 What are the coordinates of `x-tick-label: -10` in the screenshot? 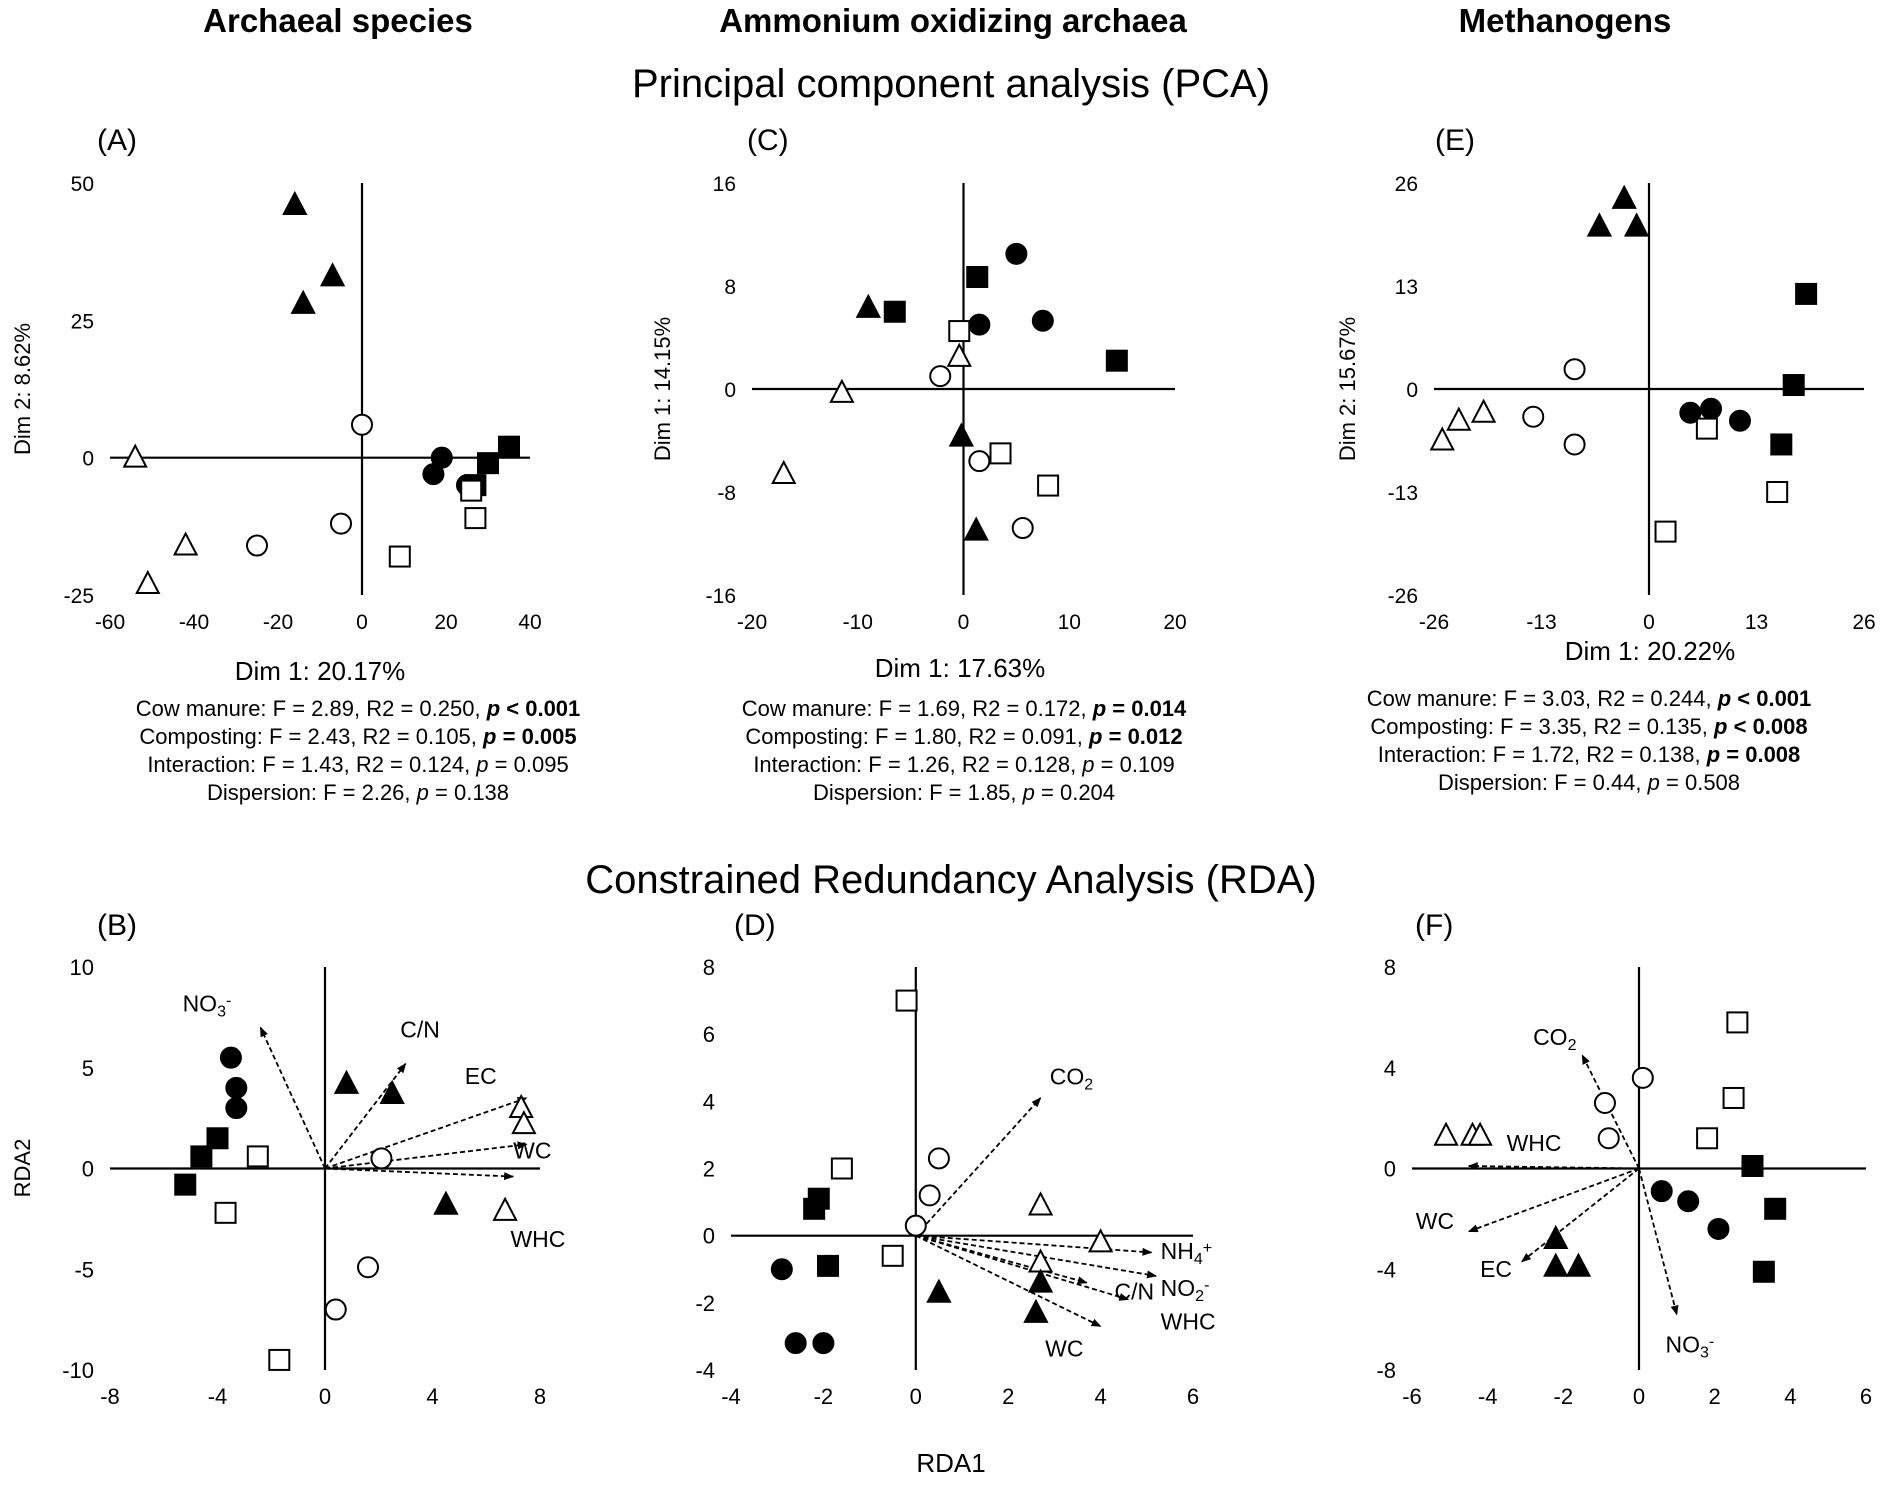 It's located at (858, 622).